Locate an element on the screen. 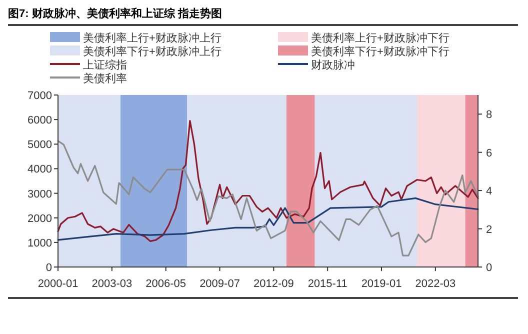  chart-title: 图7: 财政脉冲、美债利率和上证综 指走势图 is located at coordinates (115, 13).